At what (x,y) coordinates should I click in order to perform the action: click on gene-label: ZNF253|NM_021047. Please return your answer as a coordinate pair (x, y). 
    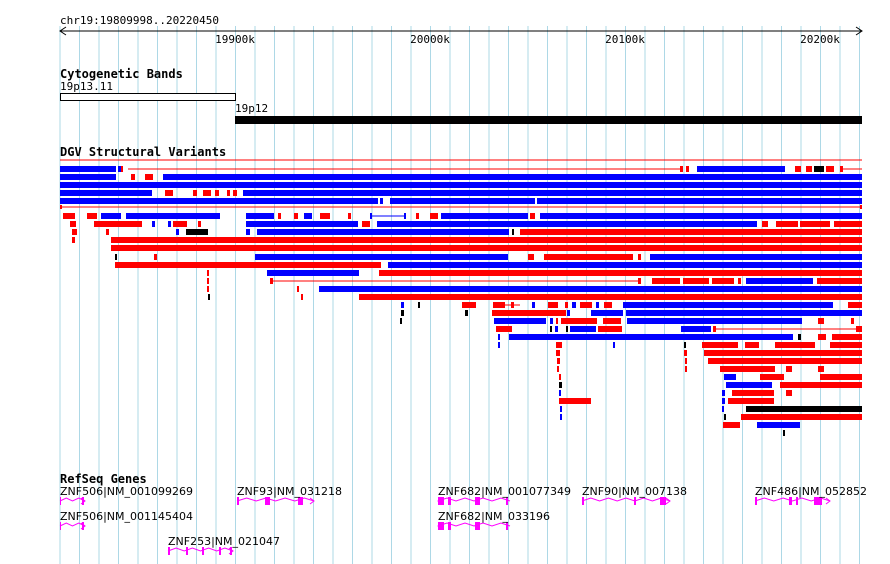
    Looking at the image, I should click on (224, 541).